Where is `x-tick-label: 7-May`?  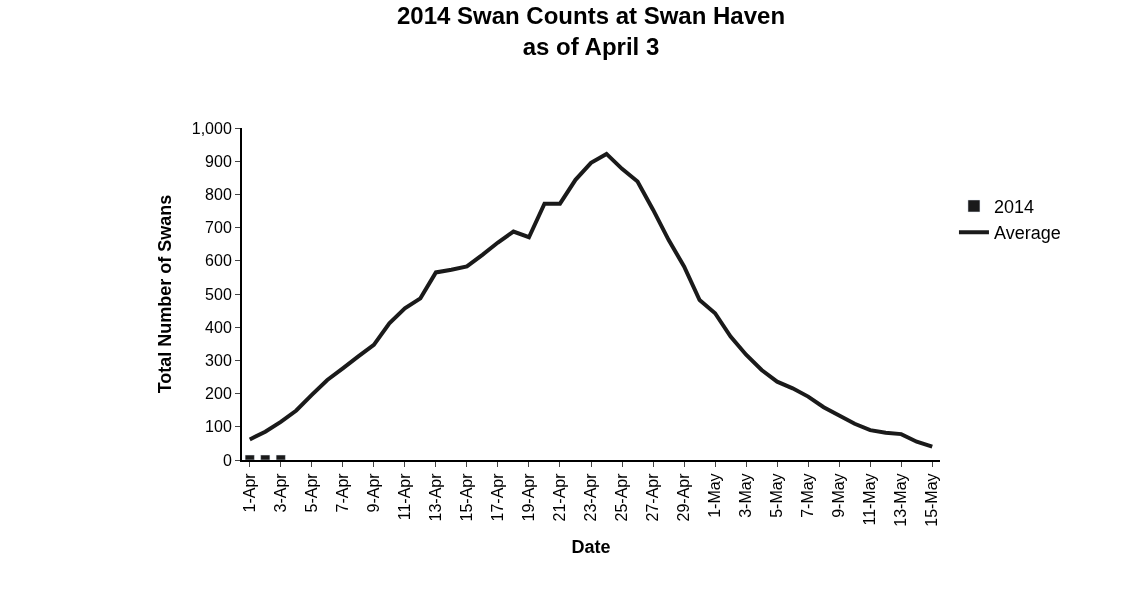 x-tick-label: 7-May is located at coordinates (808, 495).